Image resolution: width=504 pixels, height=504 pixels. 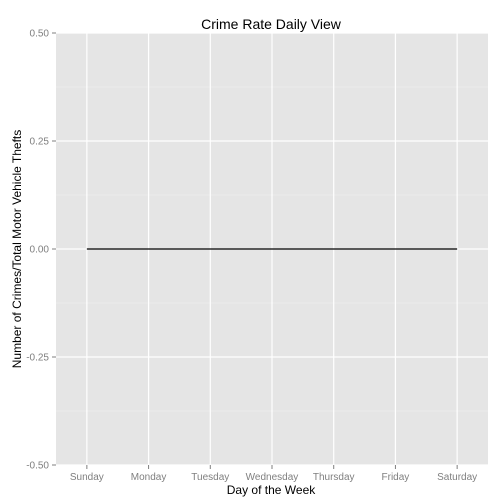 I want to click on x-tick-label: Monday, so click(x=149, y=477).